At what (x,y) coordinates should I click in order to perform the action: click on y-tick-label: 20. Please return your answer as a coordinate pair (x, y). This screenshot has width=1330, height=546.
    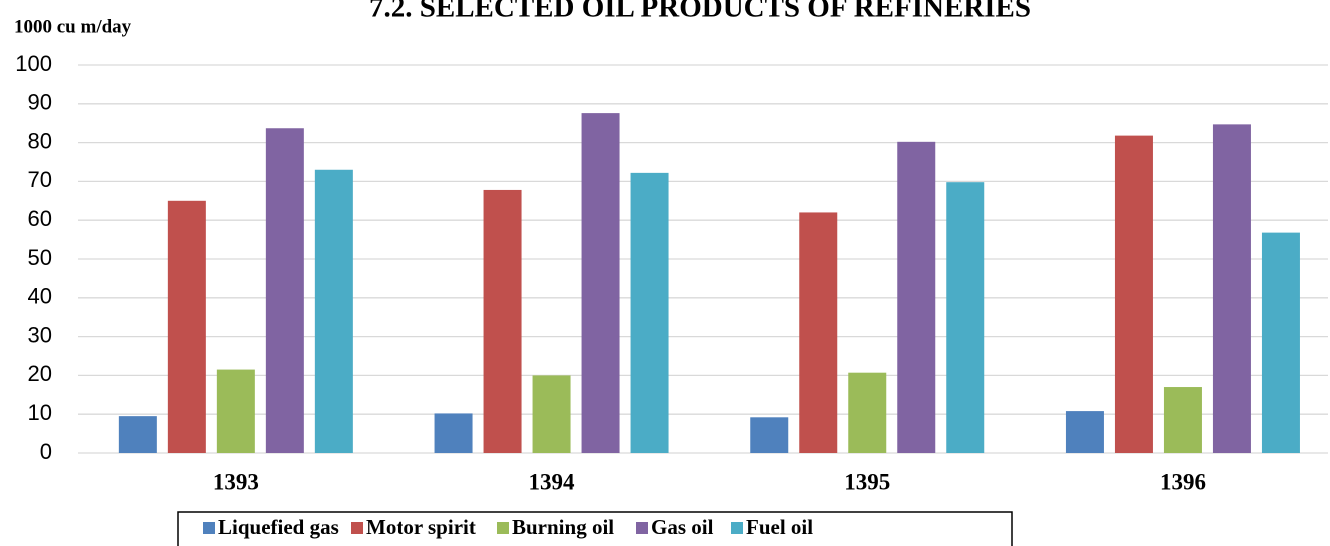
    Looking at the image, I should click on (40, 373).